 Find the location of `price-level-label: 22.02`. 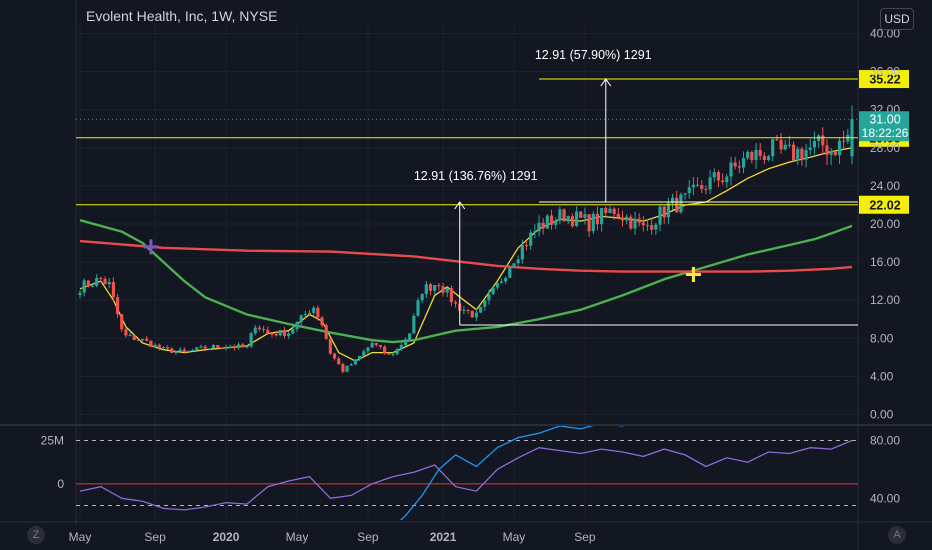

price-level-label: 22.02 is located at coordinates (884, 205).